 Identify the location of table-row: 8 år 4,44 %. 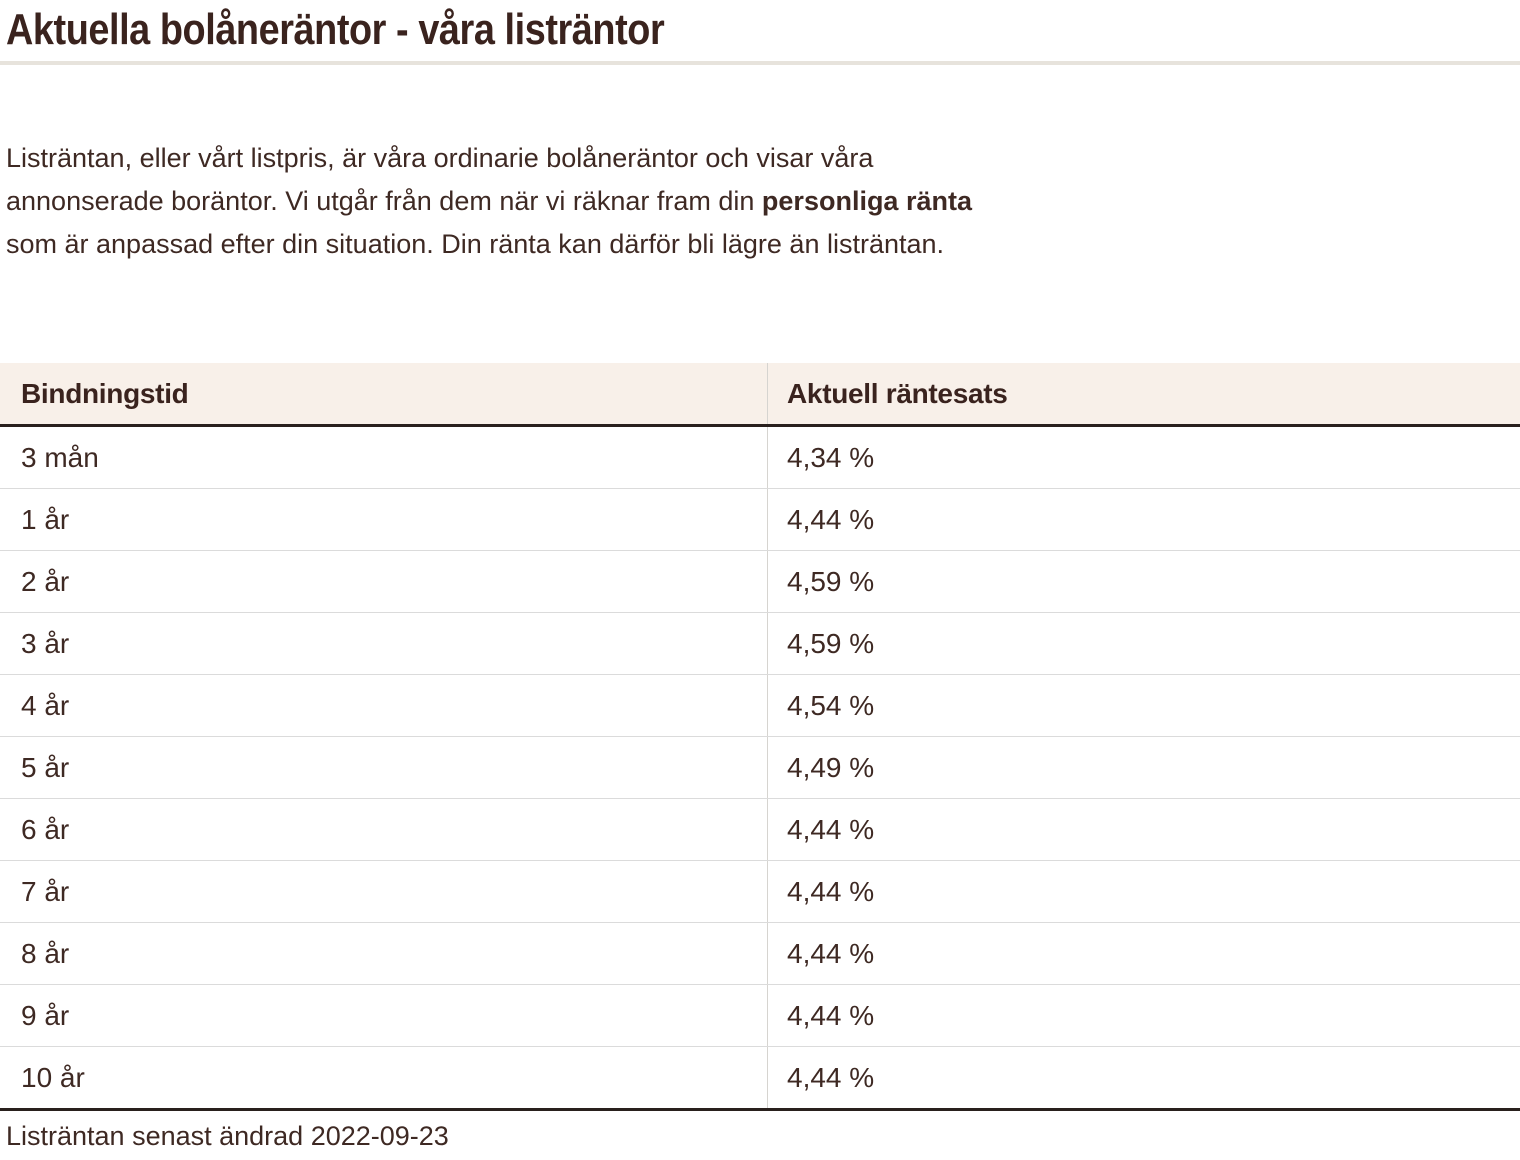
(760, 953).